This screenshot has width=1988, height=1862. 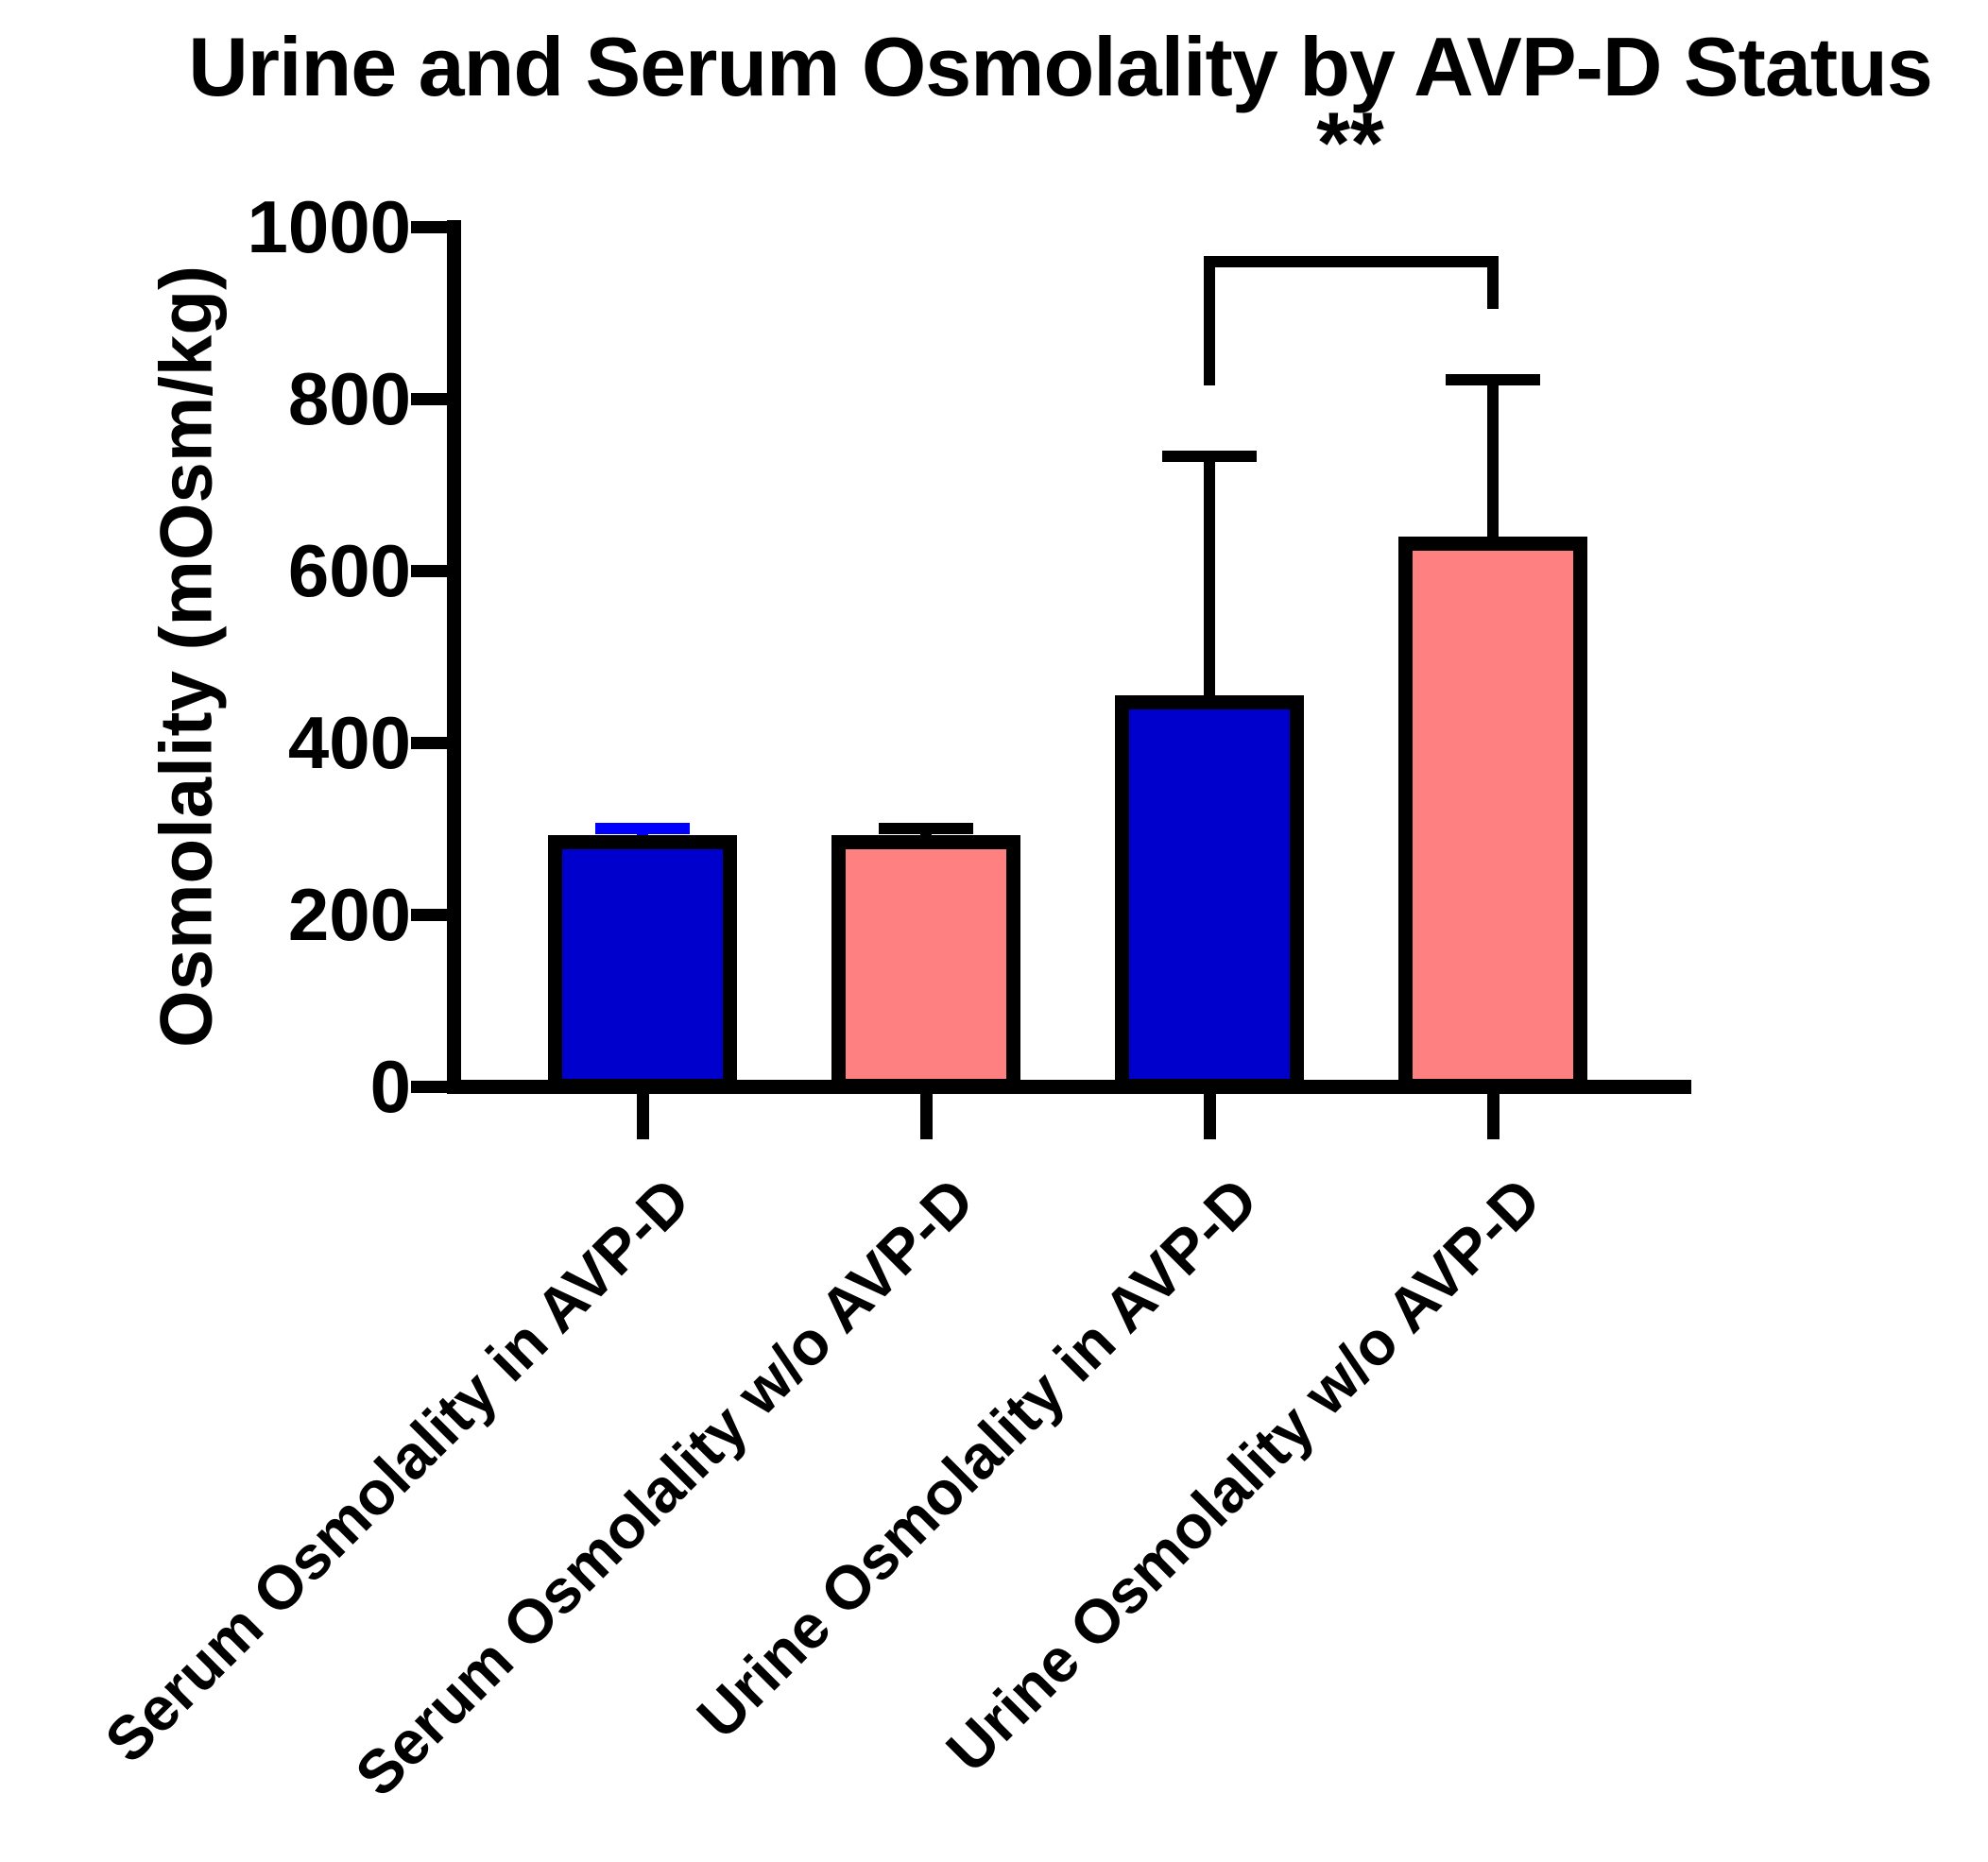 What do you see at coordinates (349, 742) in the screenshot?
I see `y-tick-label: 400` at bounding box center [349, 742].